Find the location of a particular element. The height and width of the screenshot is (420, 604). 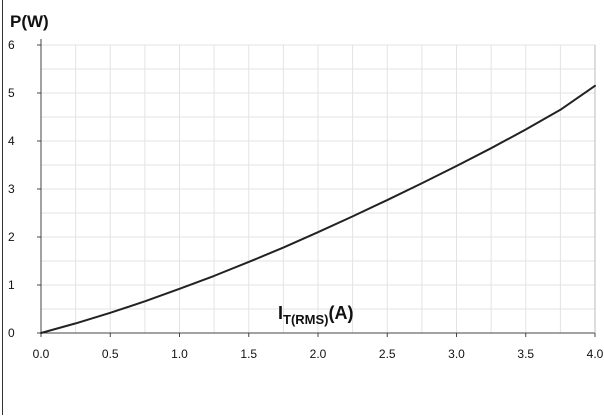

y-tick-label: 2 is located at coordinates (11, 237).